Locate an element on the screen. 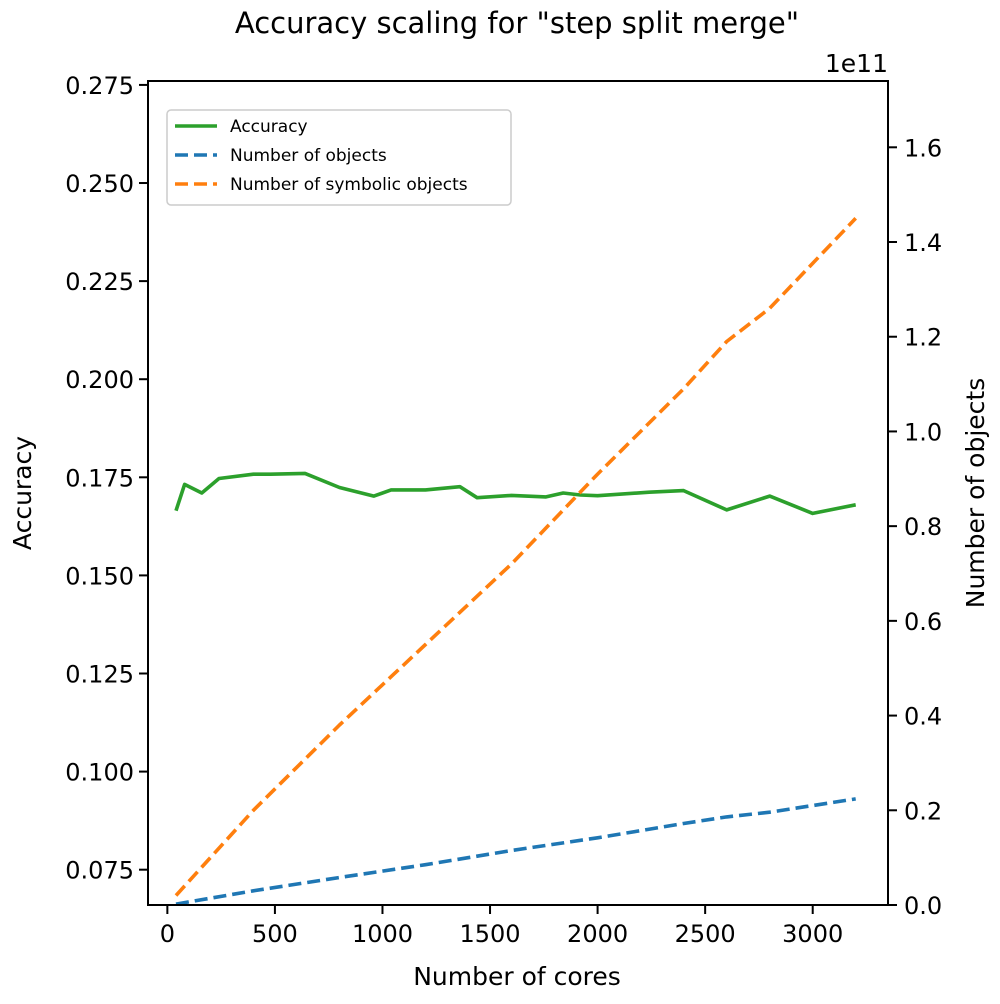 This screenshot has height=1004, width=1000. right-tick-label: 1.2 is located at coordinates (923, 338).